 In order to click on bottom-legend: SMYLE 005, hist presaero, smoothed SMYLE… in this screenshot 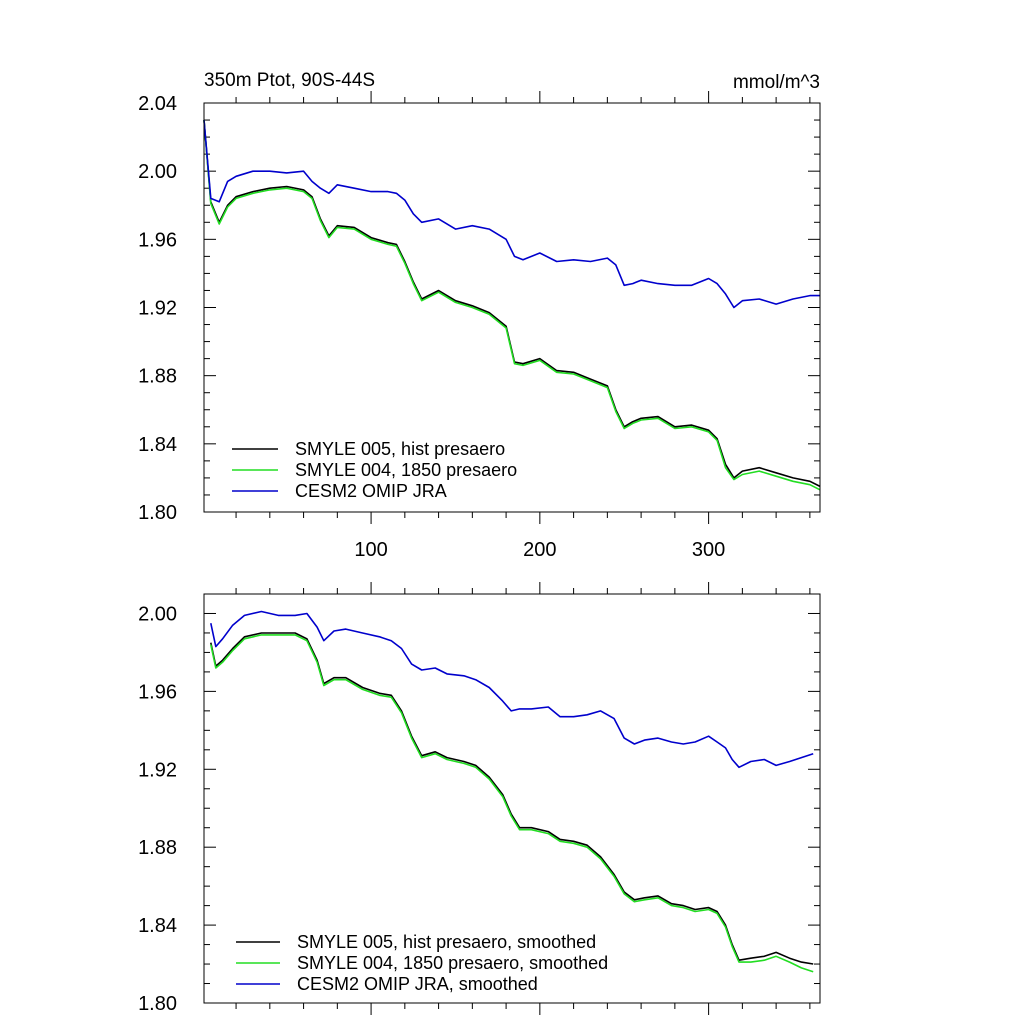, I will do `click(422, 963)`.